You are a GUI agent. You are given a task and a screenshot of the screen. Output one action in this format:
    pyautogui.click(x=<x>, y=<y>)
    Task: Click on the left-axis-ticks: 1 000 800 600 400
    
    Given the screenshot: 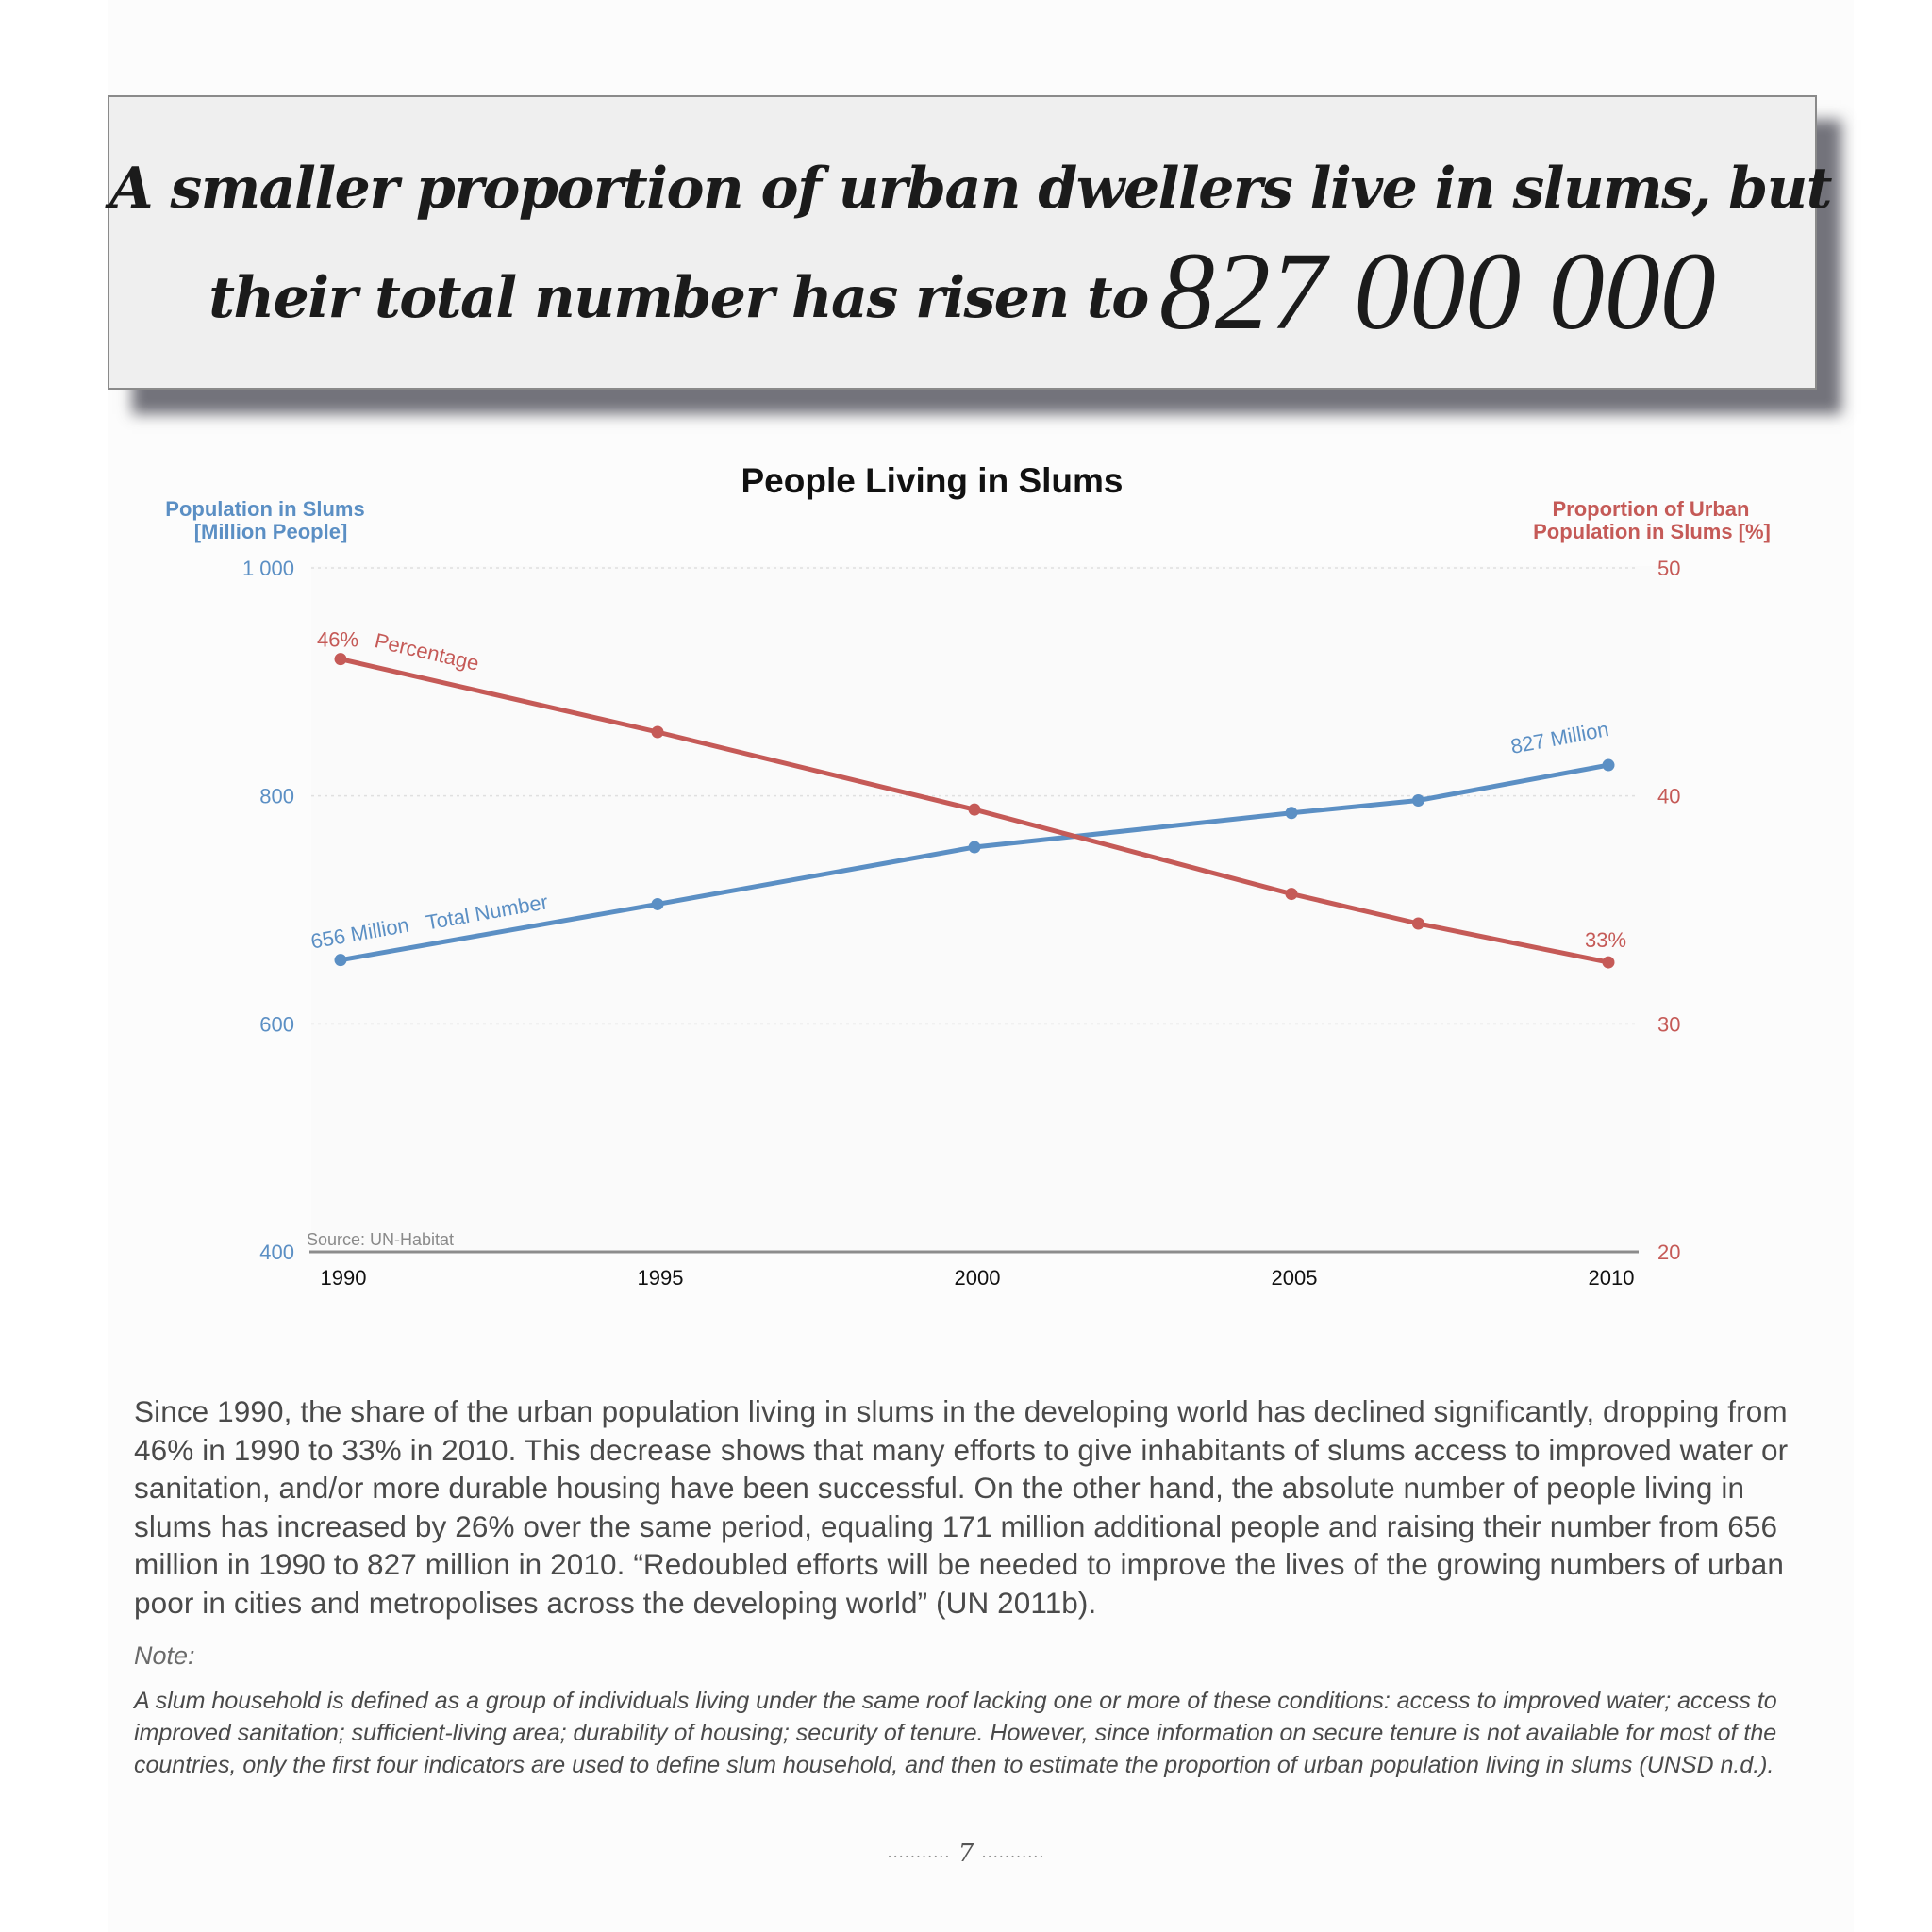 What is the action you would take?
    pyautogui.click(x=268, y=910)
    